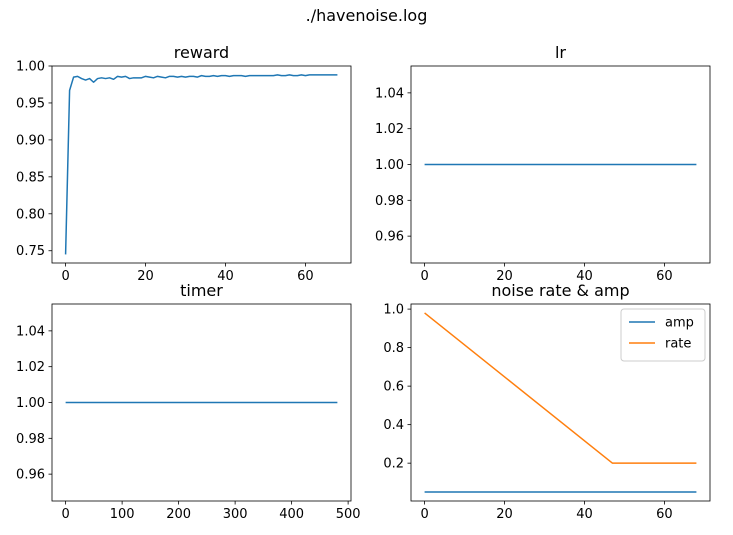  What do you see at coordinates (30, 214) in the screenshot?
I see `y-tick-label: 0.80` at bounding box center [30, 214].